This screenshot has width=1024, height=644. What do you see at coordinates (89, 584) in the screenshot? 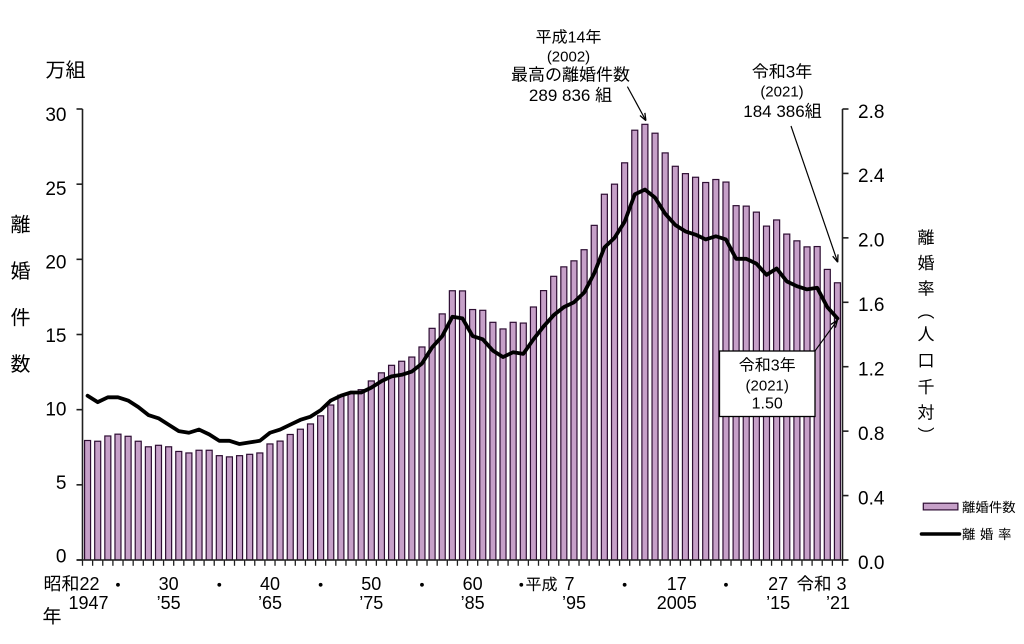
I see `svg-text: 22` at bounding box center [89, 584].